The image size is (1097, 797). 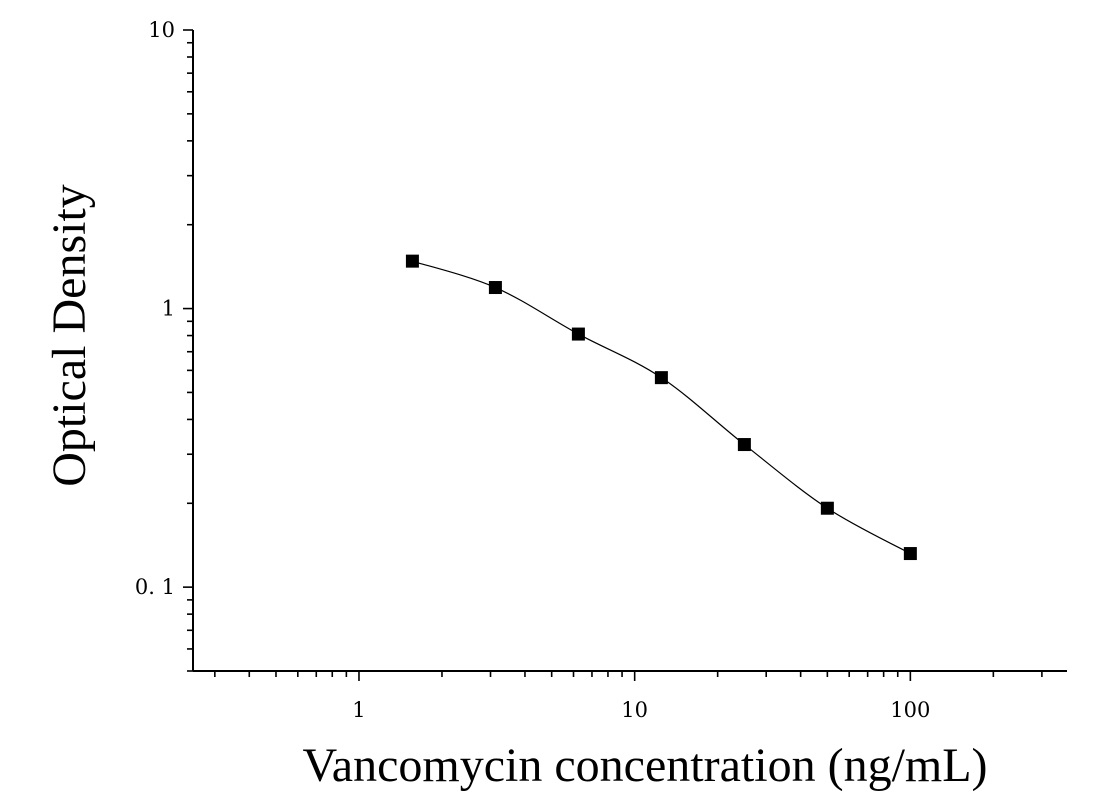 I want to click on y-axis-title: Optical Density, so click(x=69, y=335).